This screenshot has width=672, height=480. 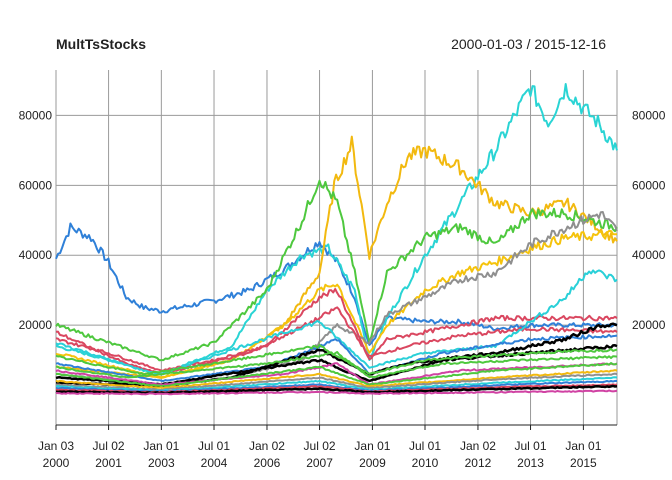 What do you see at coordinates (425, 463) in the screenshot?
I see `x-tick-label: 2010` at bounding box center [425, 463].